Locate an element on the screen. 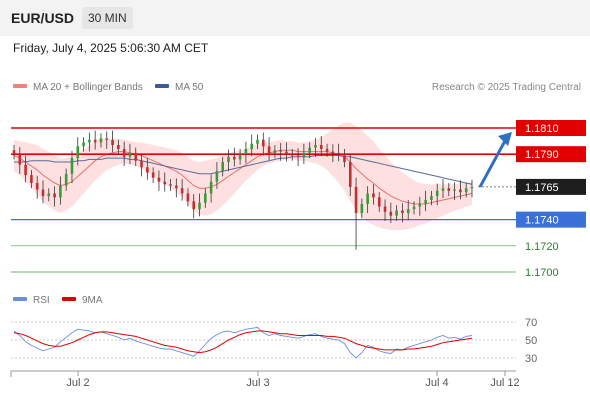 The height and width of the screenshot is (400, 590). x-tick-label: Jul 2 is located at coordinates (77, 383).